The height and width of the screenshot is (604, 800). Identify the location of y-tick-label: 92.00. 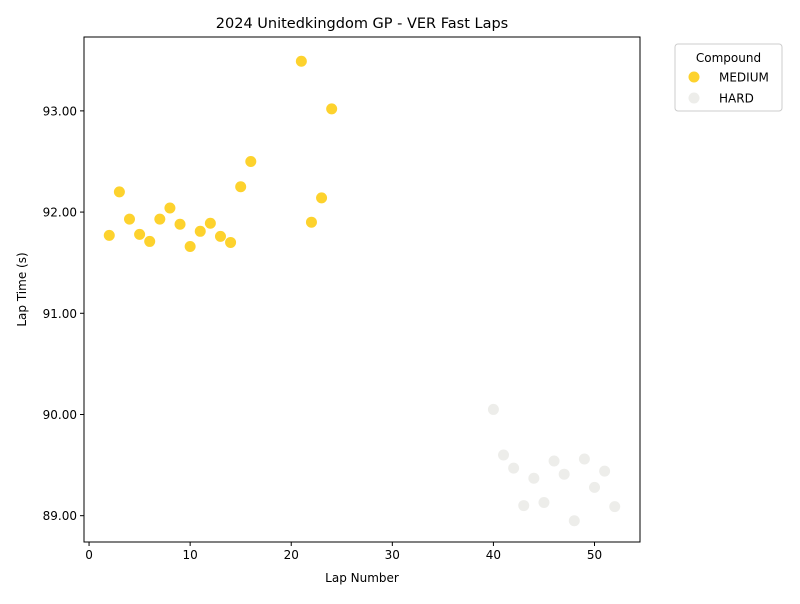
(60, 213).